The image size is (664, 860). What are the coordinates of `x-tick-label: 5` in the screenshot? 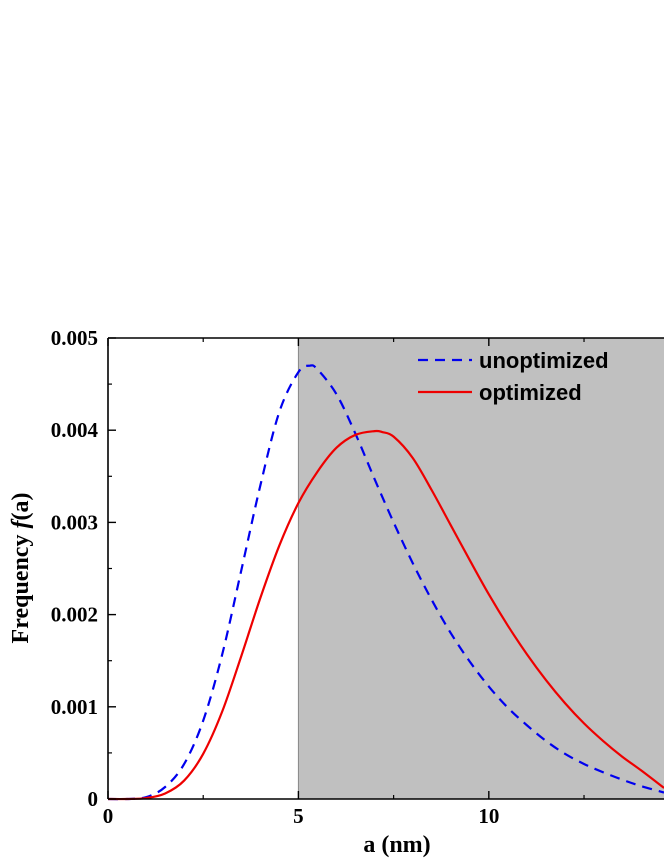 It's located at (298, 816).